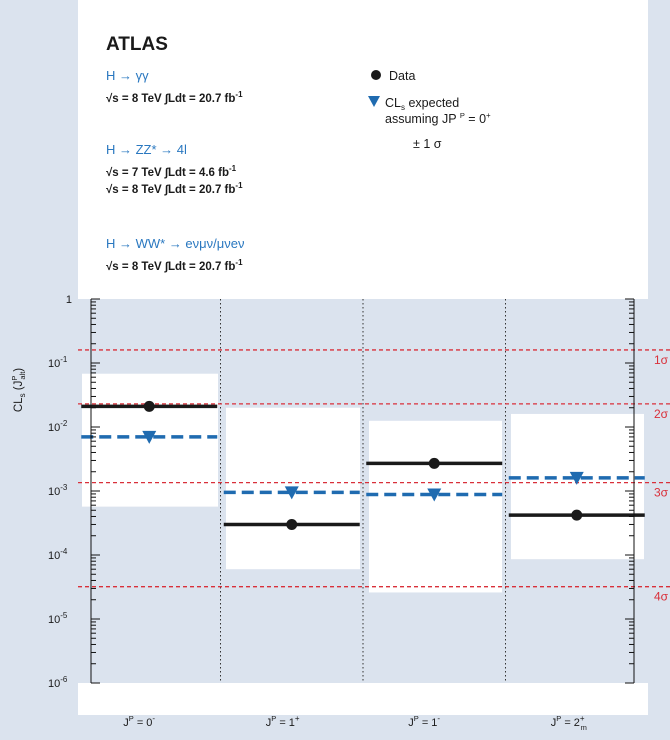  What do you see at coordinates (393, 103) in the screenshot?
I see `leg-cl: CL` at bounding box center [393, 103].